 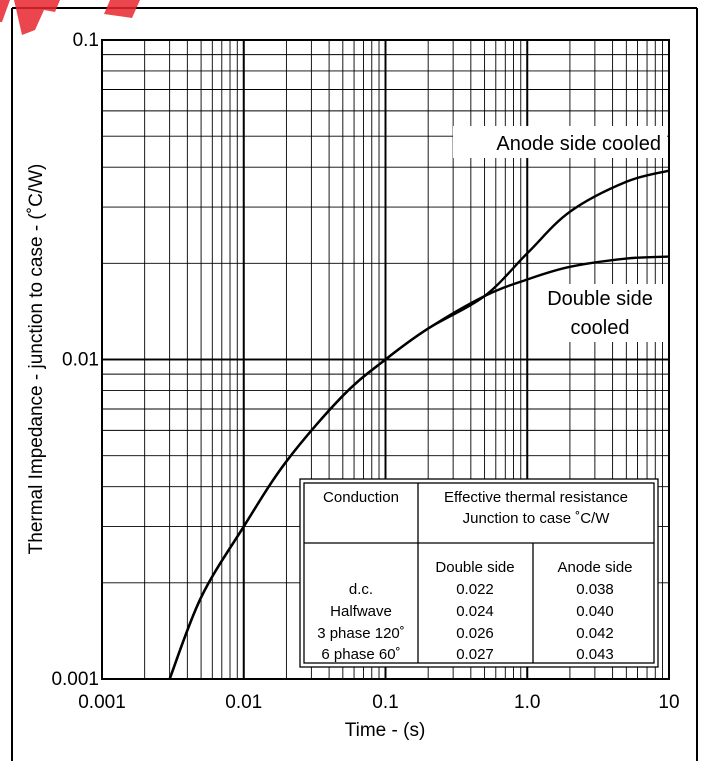 What do you see at coordinates (475, 654) in the screenshot?
I see `table-row-6phase-double: 0.027` at bounding box center [475, 654].